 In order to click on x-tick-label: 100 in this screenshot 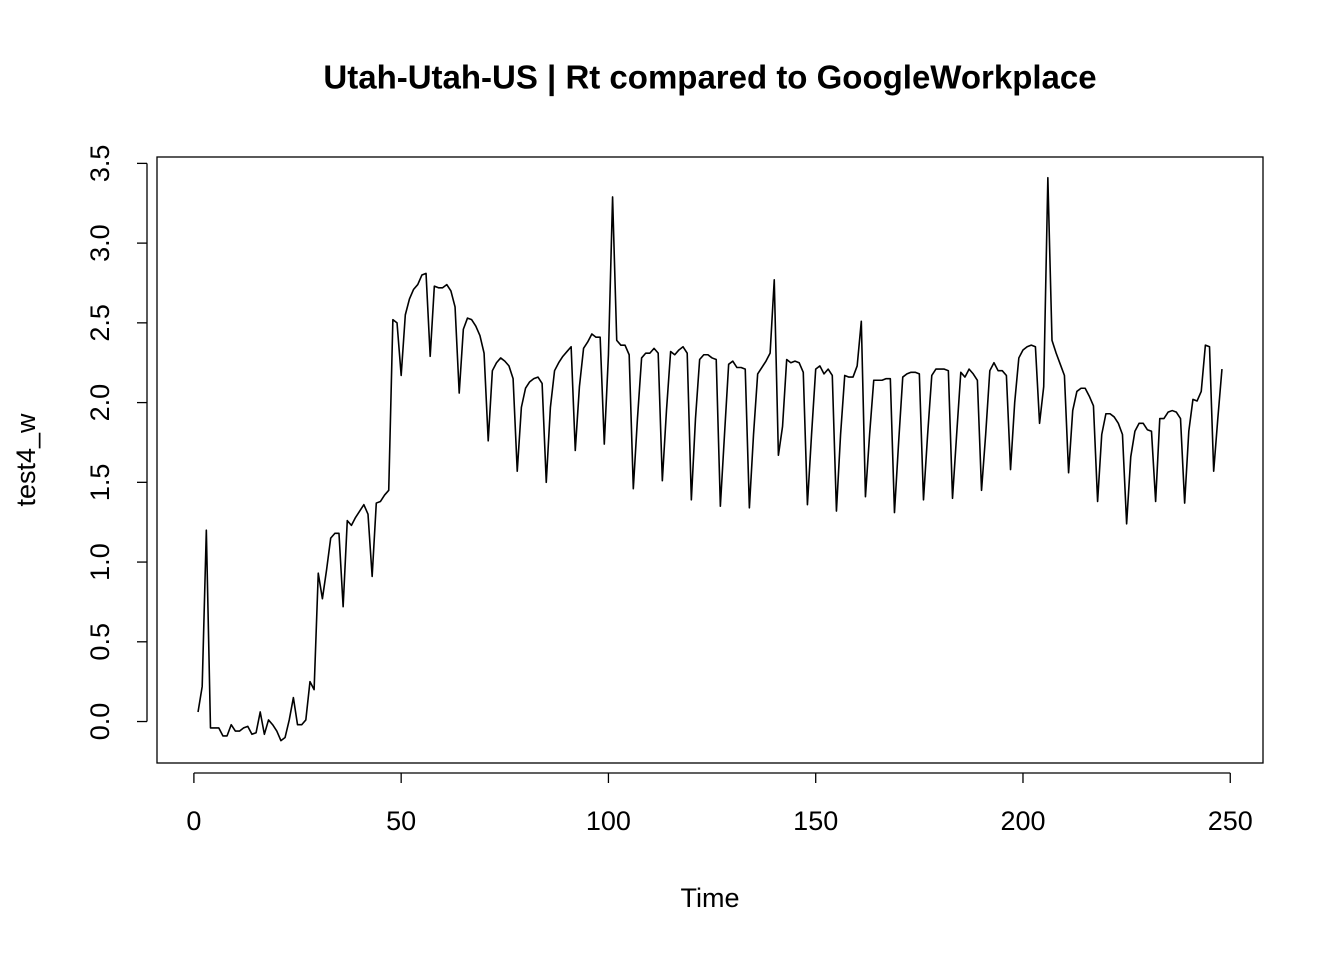, I will do `click(608, 821)`.